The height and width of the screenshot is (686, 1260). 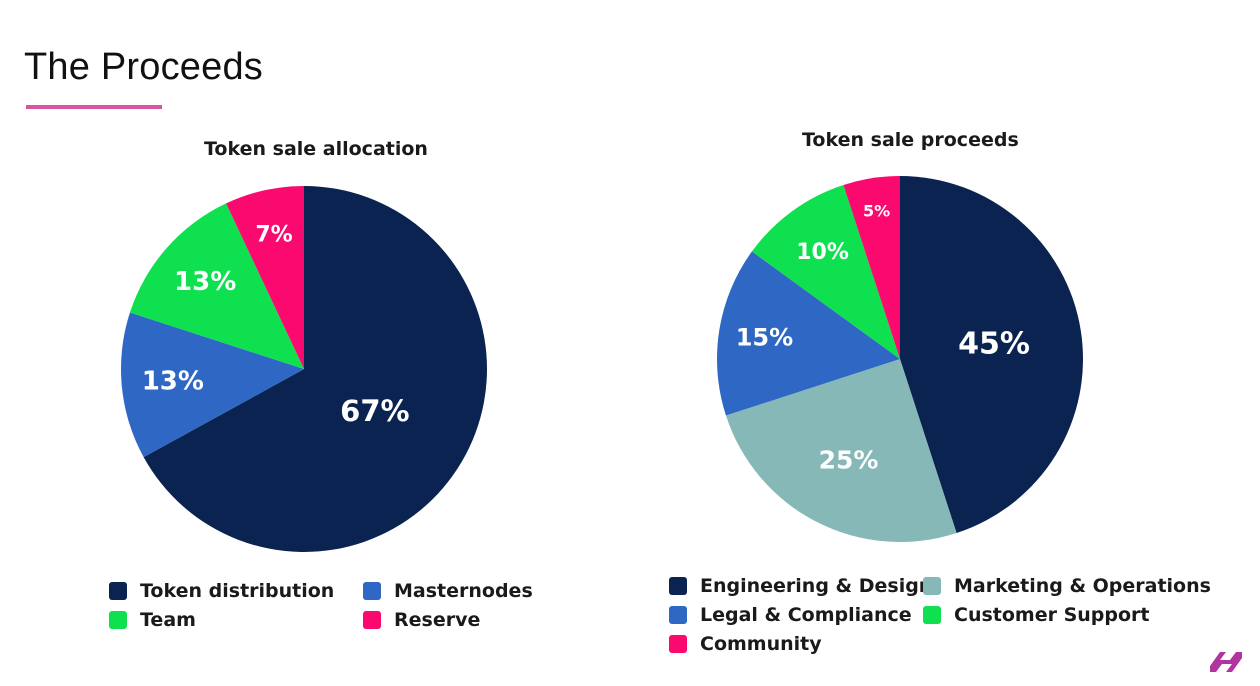 I want to click on slice-label: 67%, so click(x=374, y=411).